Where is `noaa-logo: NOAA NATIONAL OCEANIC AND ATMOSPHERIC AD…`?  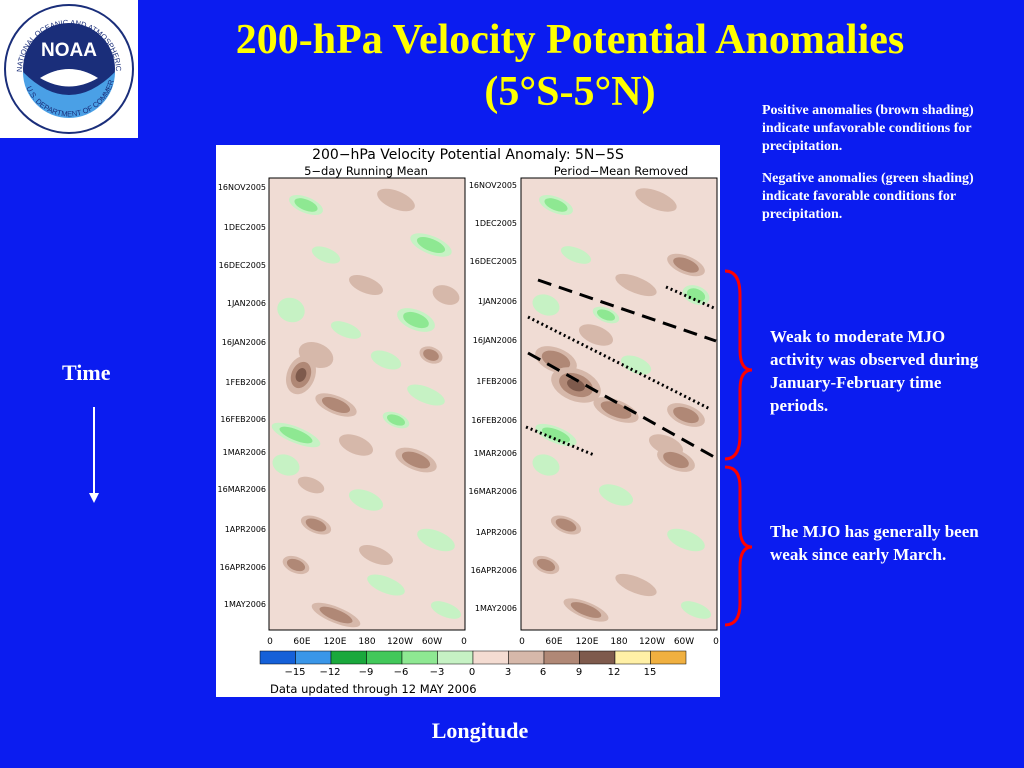
noaa-logo: NOAA NATIONAL OCEANIC AND ATMOSPHERIC AD… is located at coordinates (69, 69).